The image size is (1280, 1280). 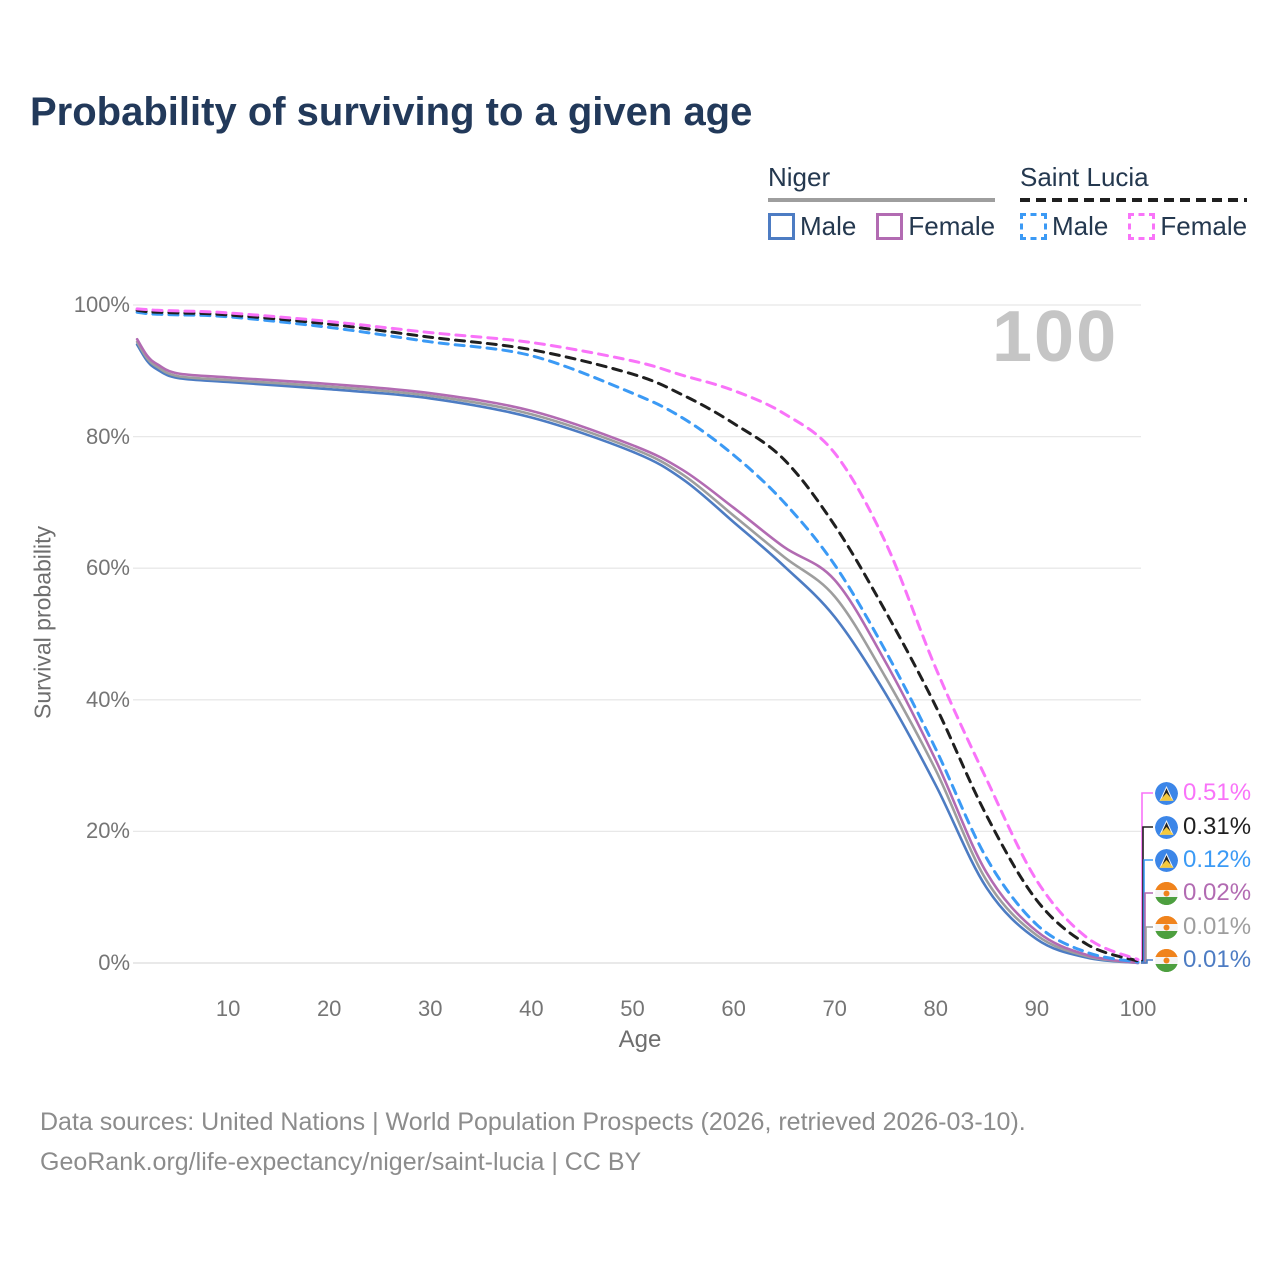 I want to click on y-tick-20: 20%, so click(x=107, y=831).